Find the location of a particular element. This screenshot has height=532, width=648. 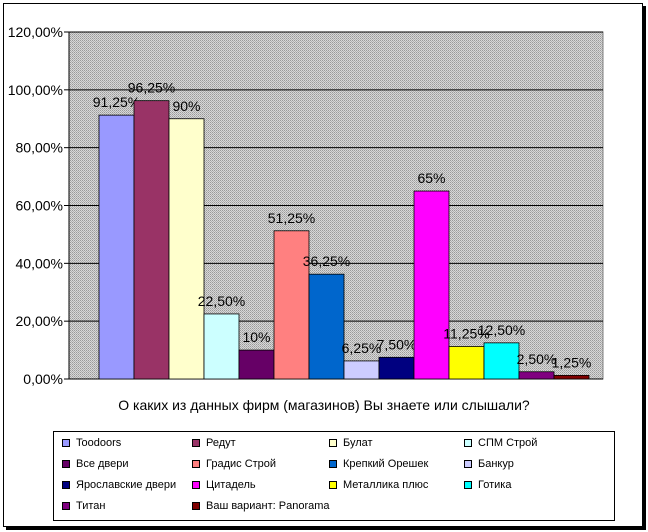

y-tick-label: 0,00% is located at coordinates (43, 379).